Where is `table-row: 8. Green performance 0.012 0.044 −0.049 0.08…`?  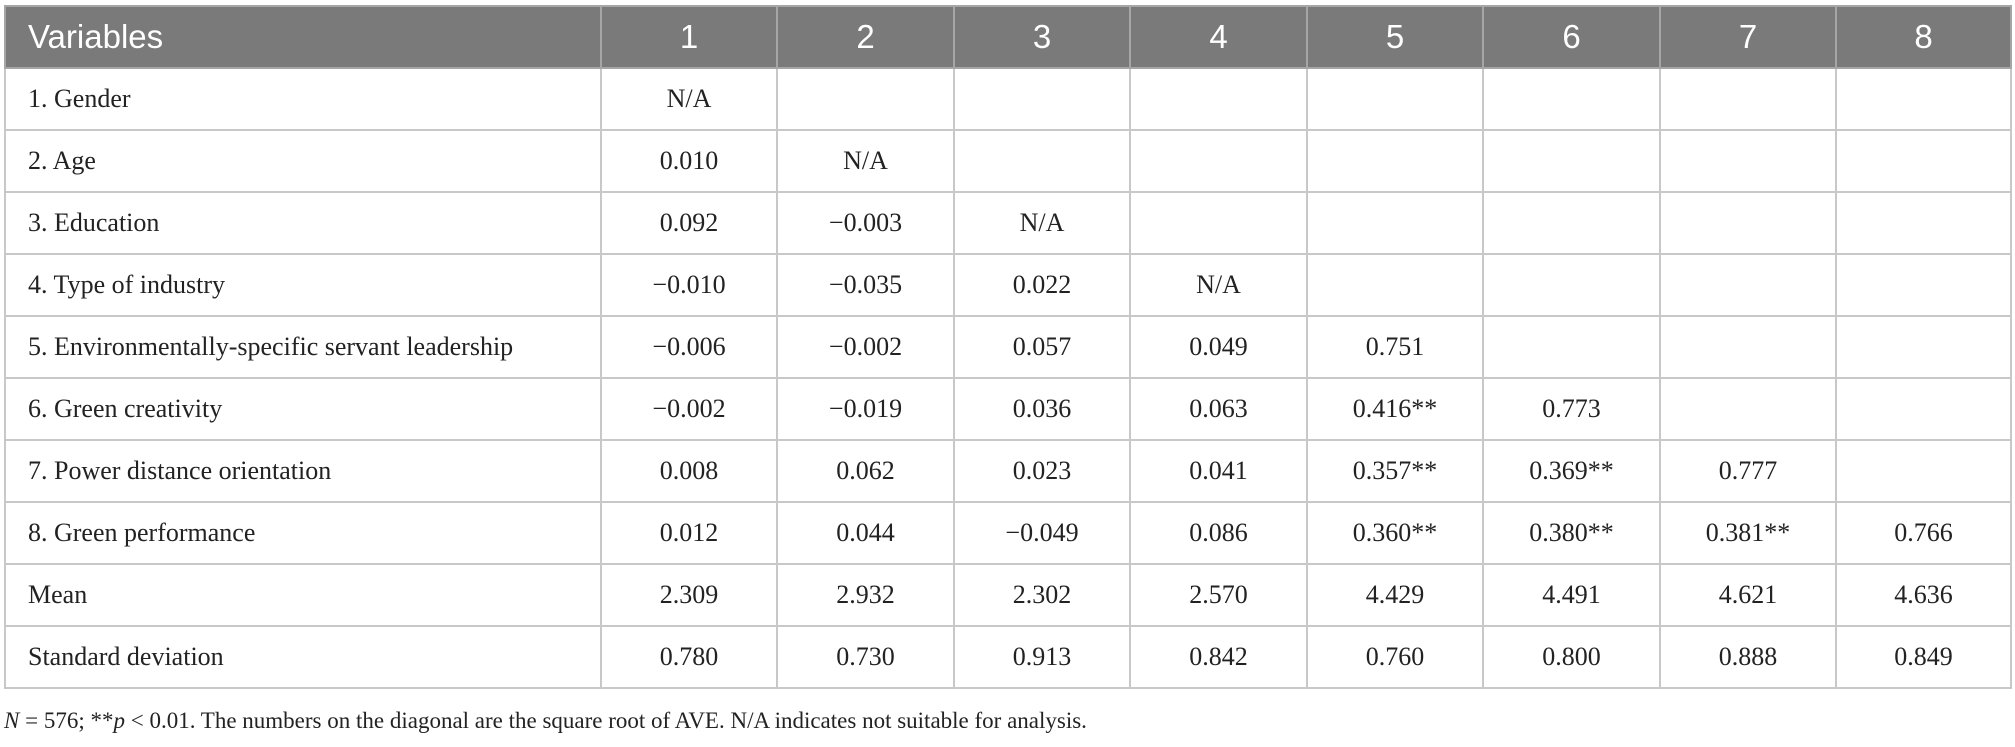 table-row: 8. Green performance 0.012 0.044 −0.049 0.08… is located at coordinates (1008, 533).